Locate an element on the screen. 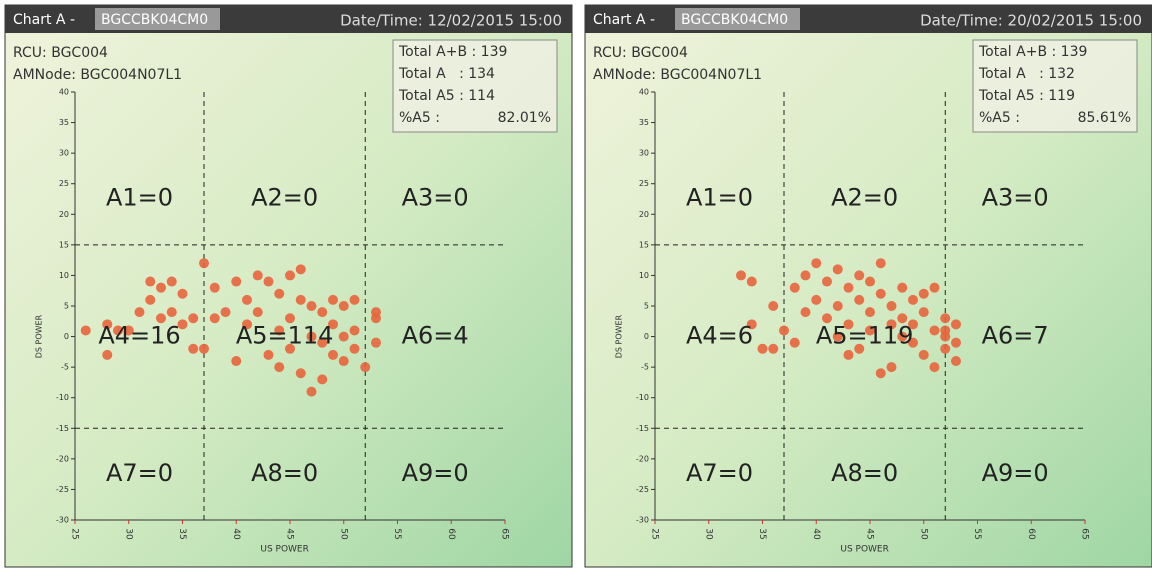 This screenshot has height=572, width=1152. x-tick-label: 65 is located at coordinates (1085, 533).